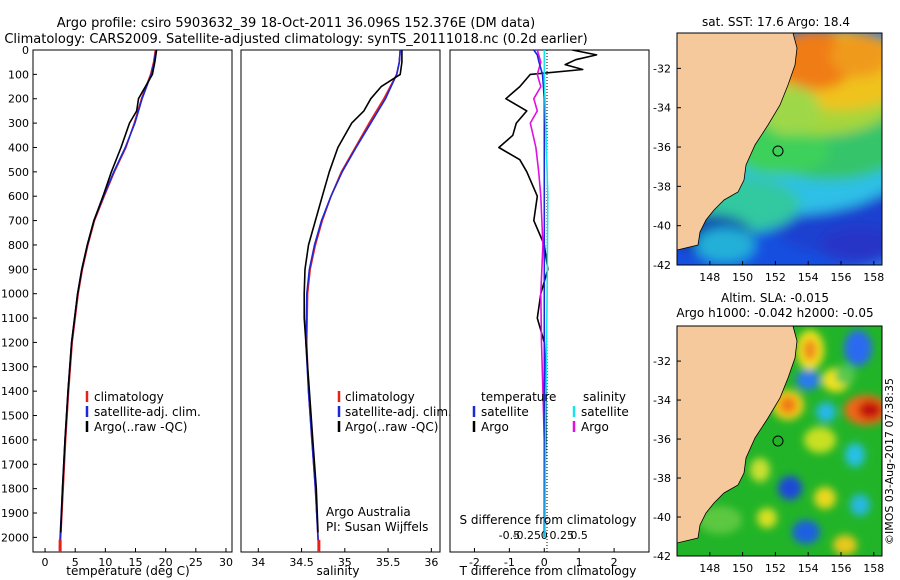 Image resolution: width=900 pixels, height=580 pixels. I want to click on difference-legend-salinity: salinity satellite Argo, so click(600, 412).